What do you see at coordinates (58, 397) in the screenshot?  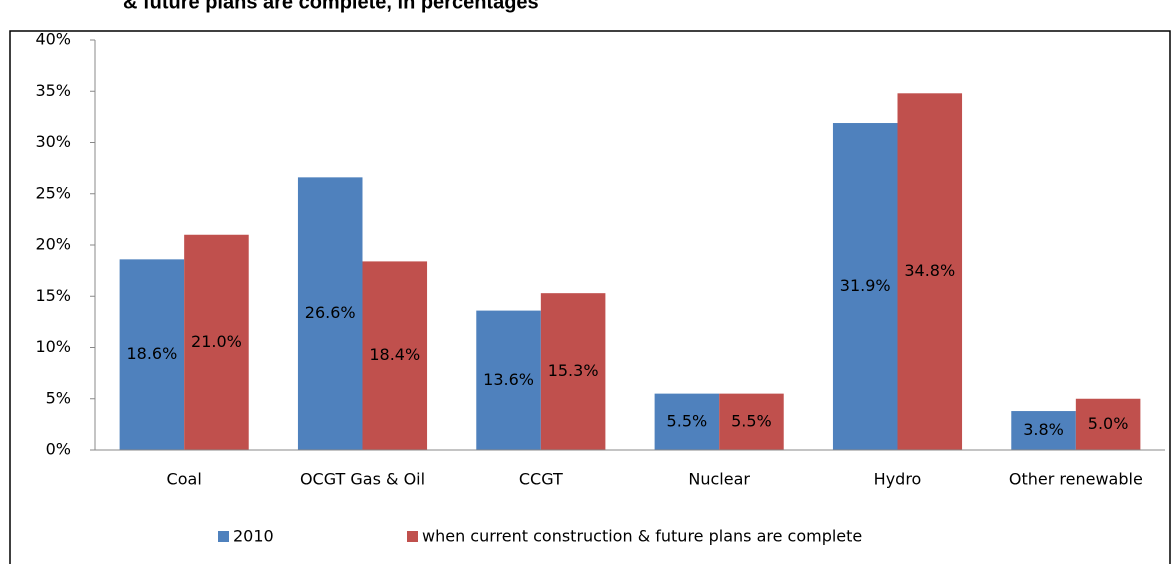 I see `y-tick-label: 5%` at bounding box center [58, 397].